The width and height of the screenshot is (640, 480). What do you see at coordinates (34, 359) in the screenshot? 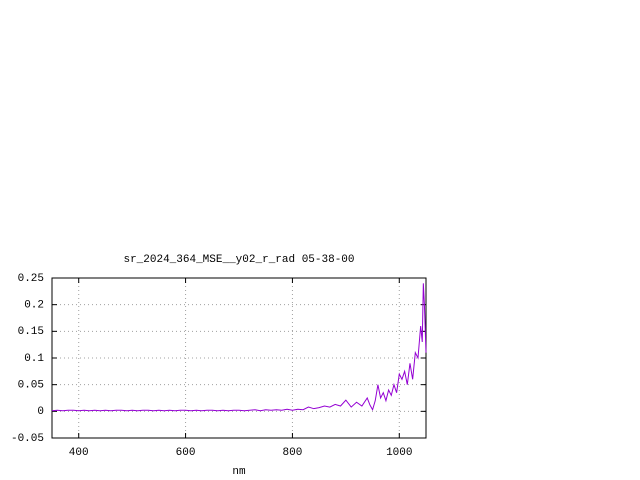
I see `y-tick-label: 0.1` at bounding box center [34, 359].